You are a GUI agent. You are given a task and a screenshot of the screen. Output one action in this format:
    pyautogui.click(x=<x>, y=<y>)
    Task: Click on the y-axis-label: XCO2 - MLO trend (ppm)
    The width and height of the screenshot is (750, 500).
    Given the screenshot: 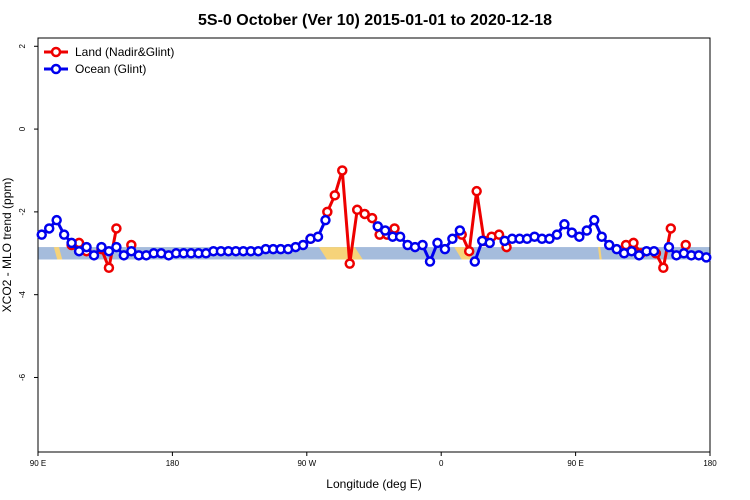 What is the action you would take?
    pyautogui.click(x=7, y=245)
    